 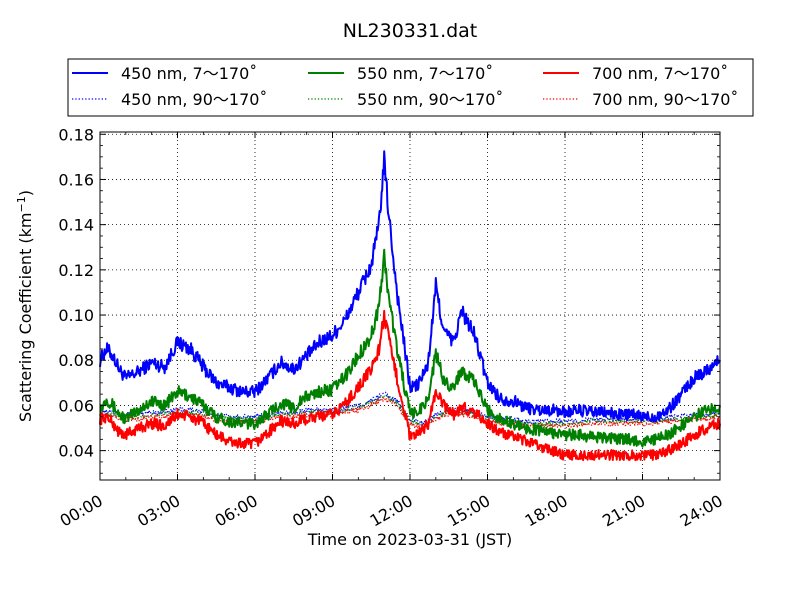 What do you see at coordinates (25, 193) in the screenshot?
I see `y-axis-label-close: )` at bounding box center [25, 193].